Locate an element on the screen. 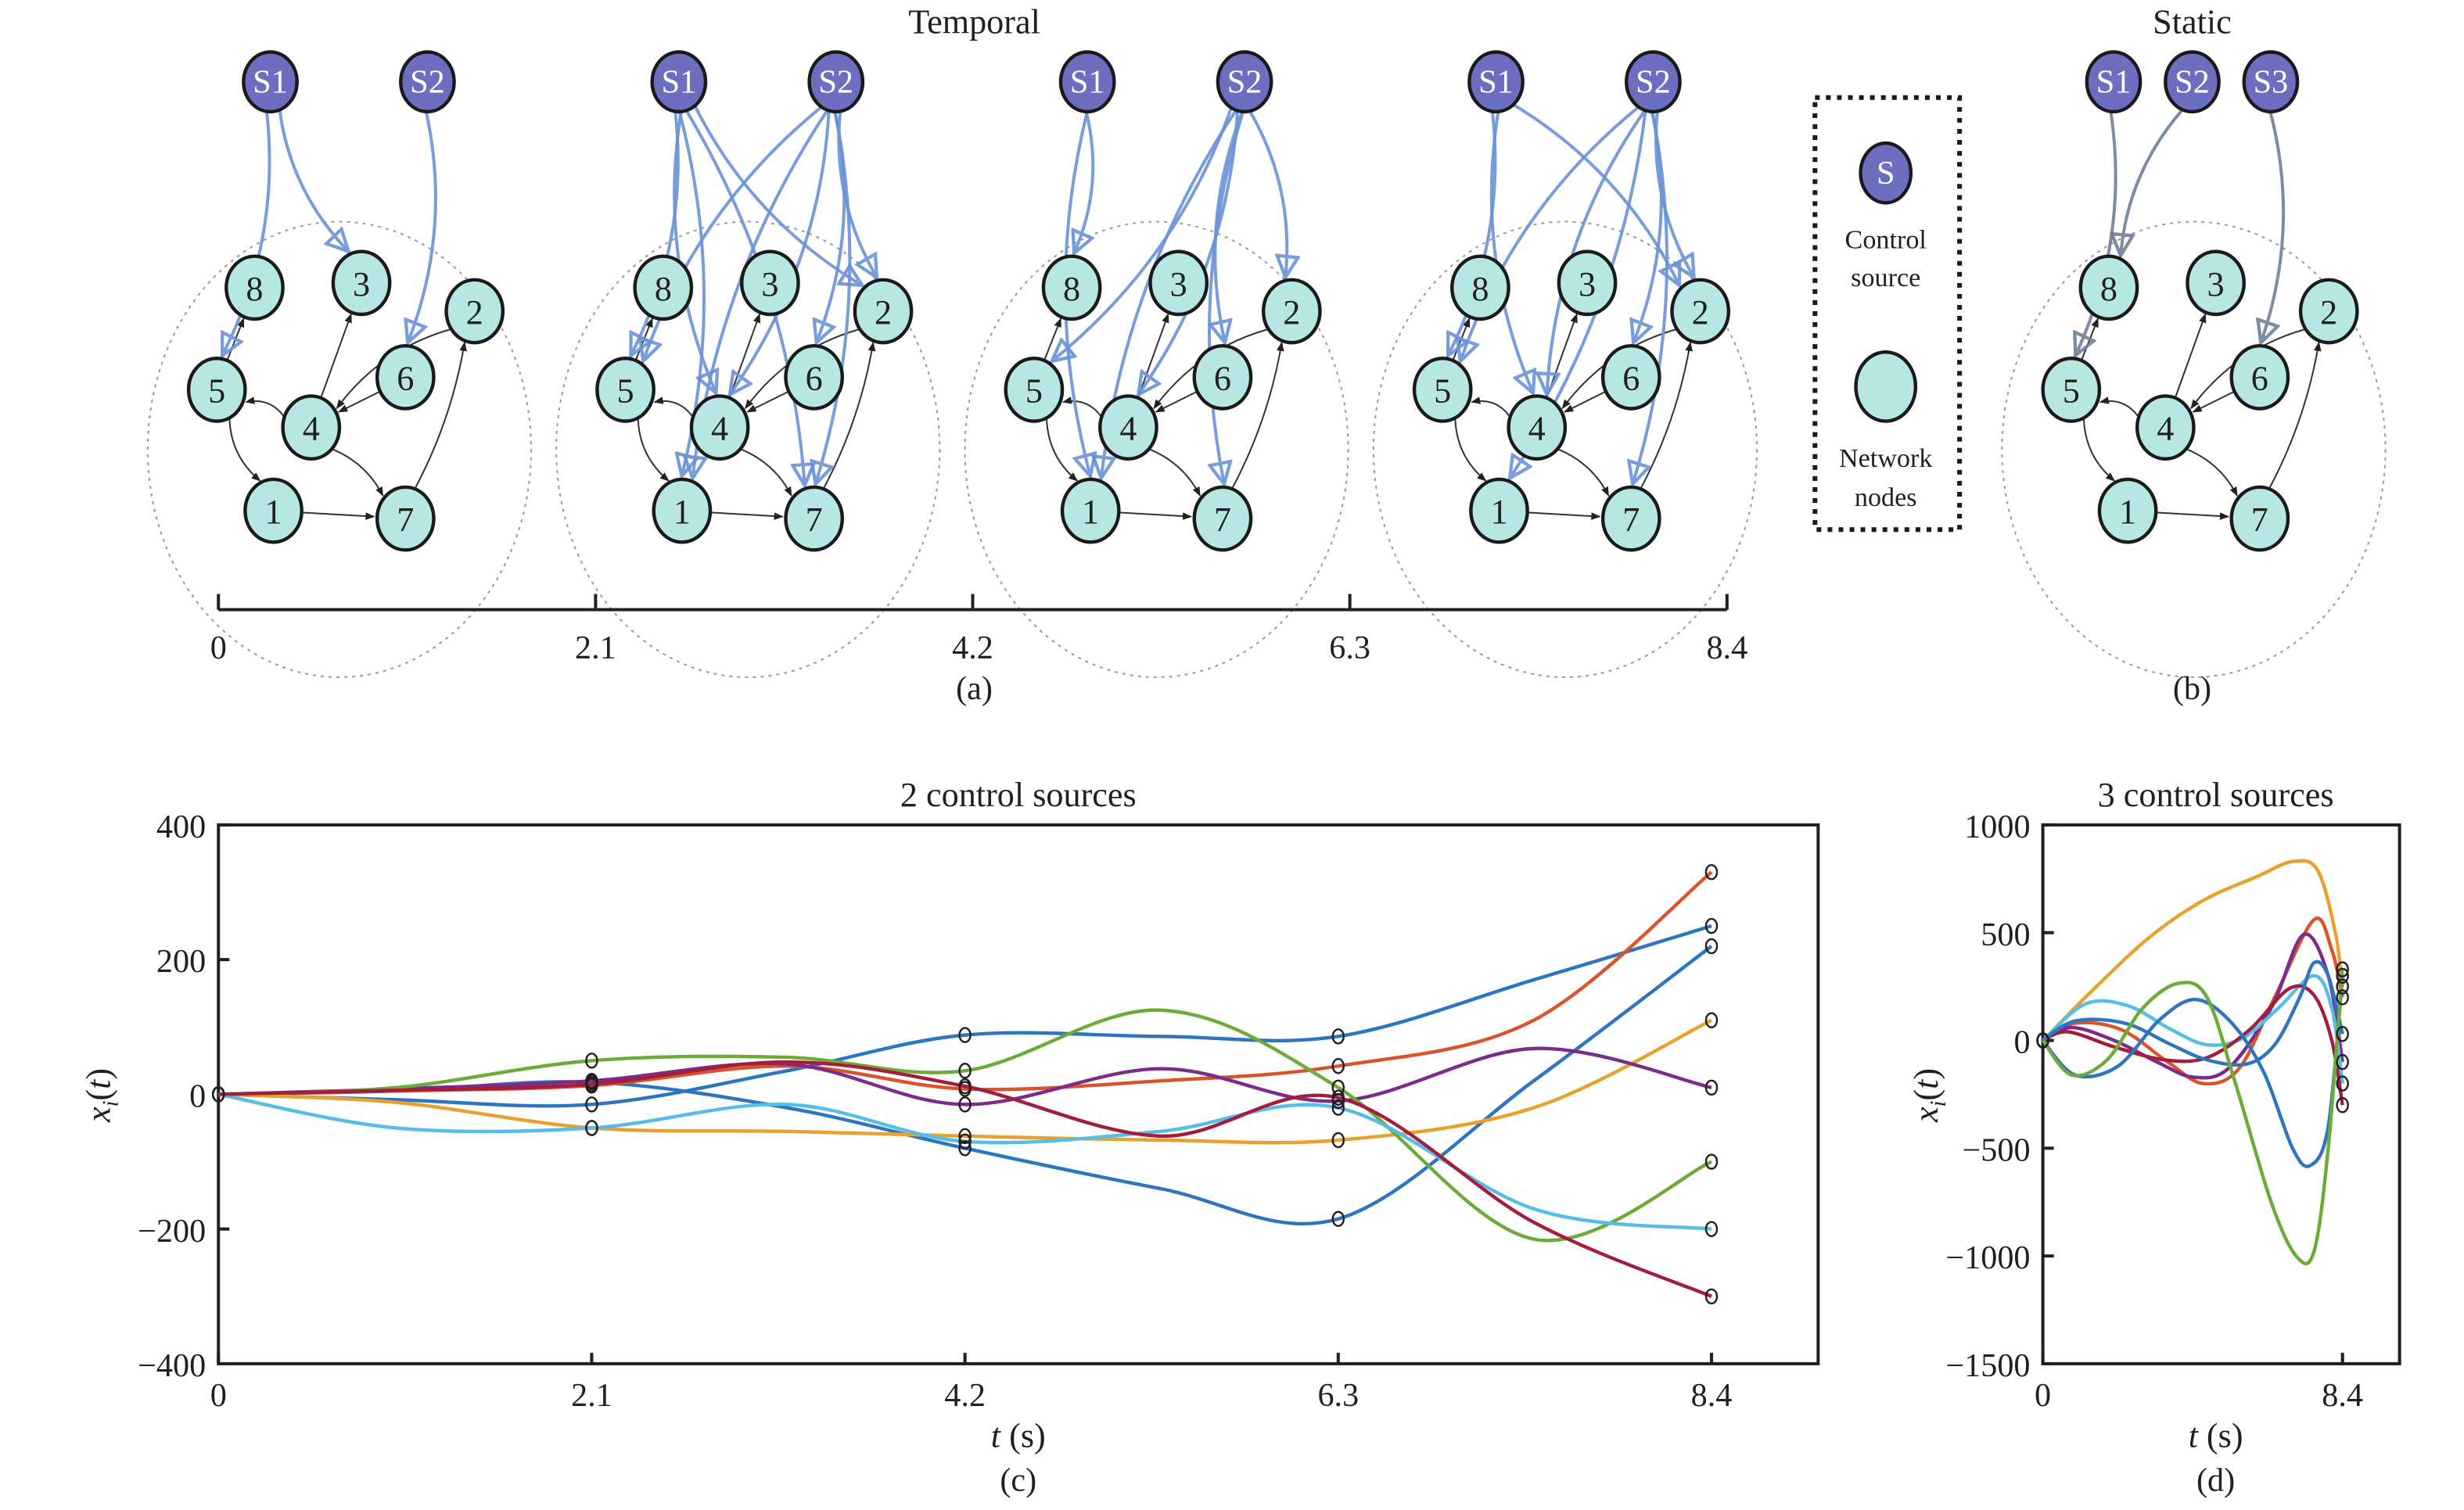 The image size is (2464, 1510). legend: S Control source Network nodes is located at coordinates (1887, 314).